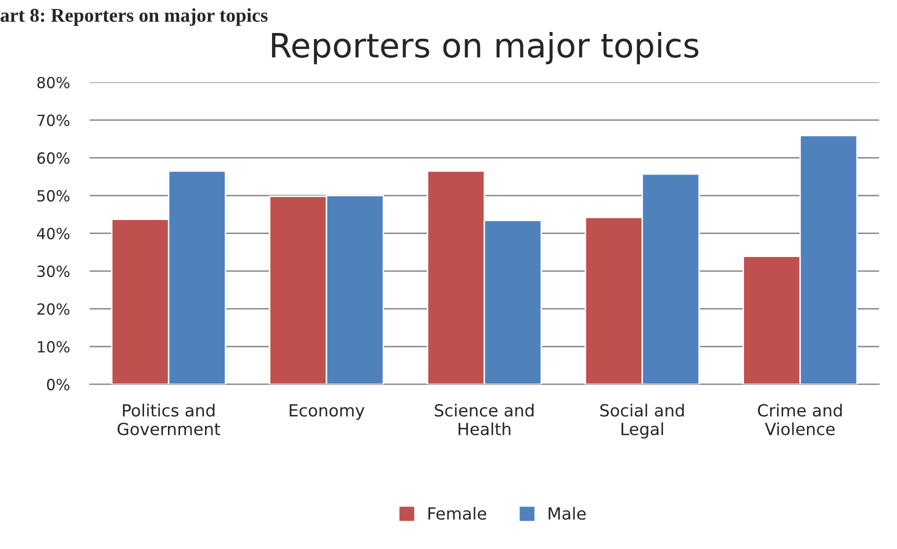 The height and width of the screenshot is (549, 897). Describe the element at coordinates (567, 513) in the screenshot. I see `legend-label: Male` at that location.